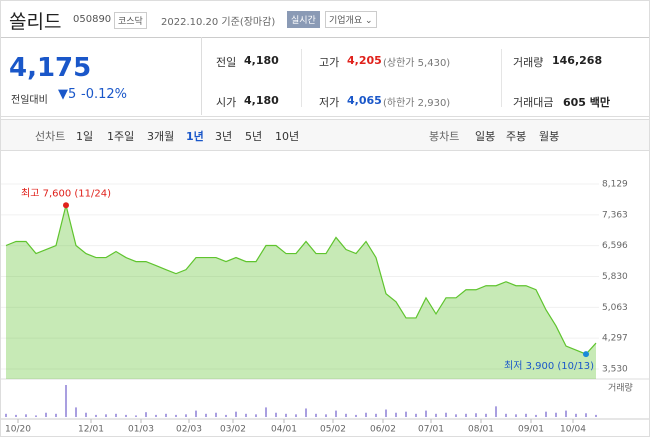 The width and height of the screenshot is (650, 437). I want to click on stat-extra: (하한가 2,930), so click(417, 103).